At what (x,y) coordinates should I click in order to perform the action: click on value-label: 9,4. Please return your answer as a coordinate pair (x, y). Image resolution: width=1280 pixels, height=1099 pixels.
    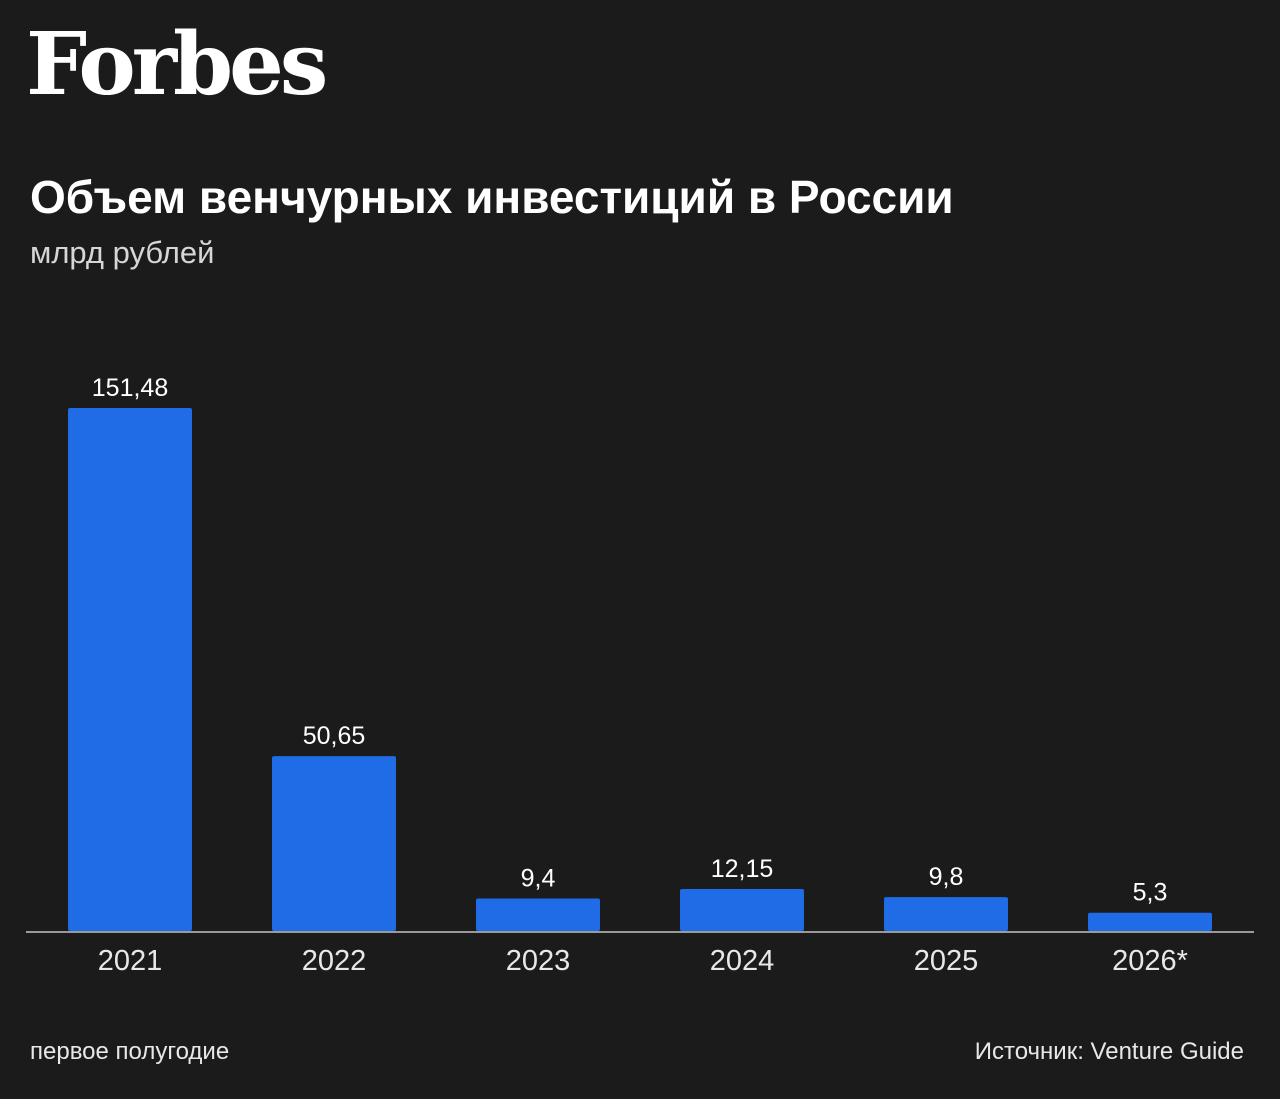
    Looking at the image, I should click on (538, 879).